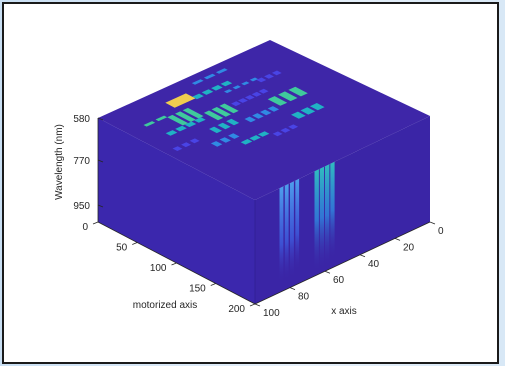  What do you see at coordinates (85, 227) in the screenshot?
I see `y-tick-label-0: 0` at bounding box center [85, 227].